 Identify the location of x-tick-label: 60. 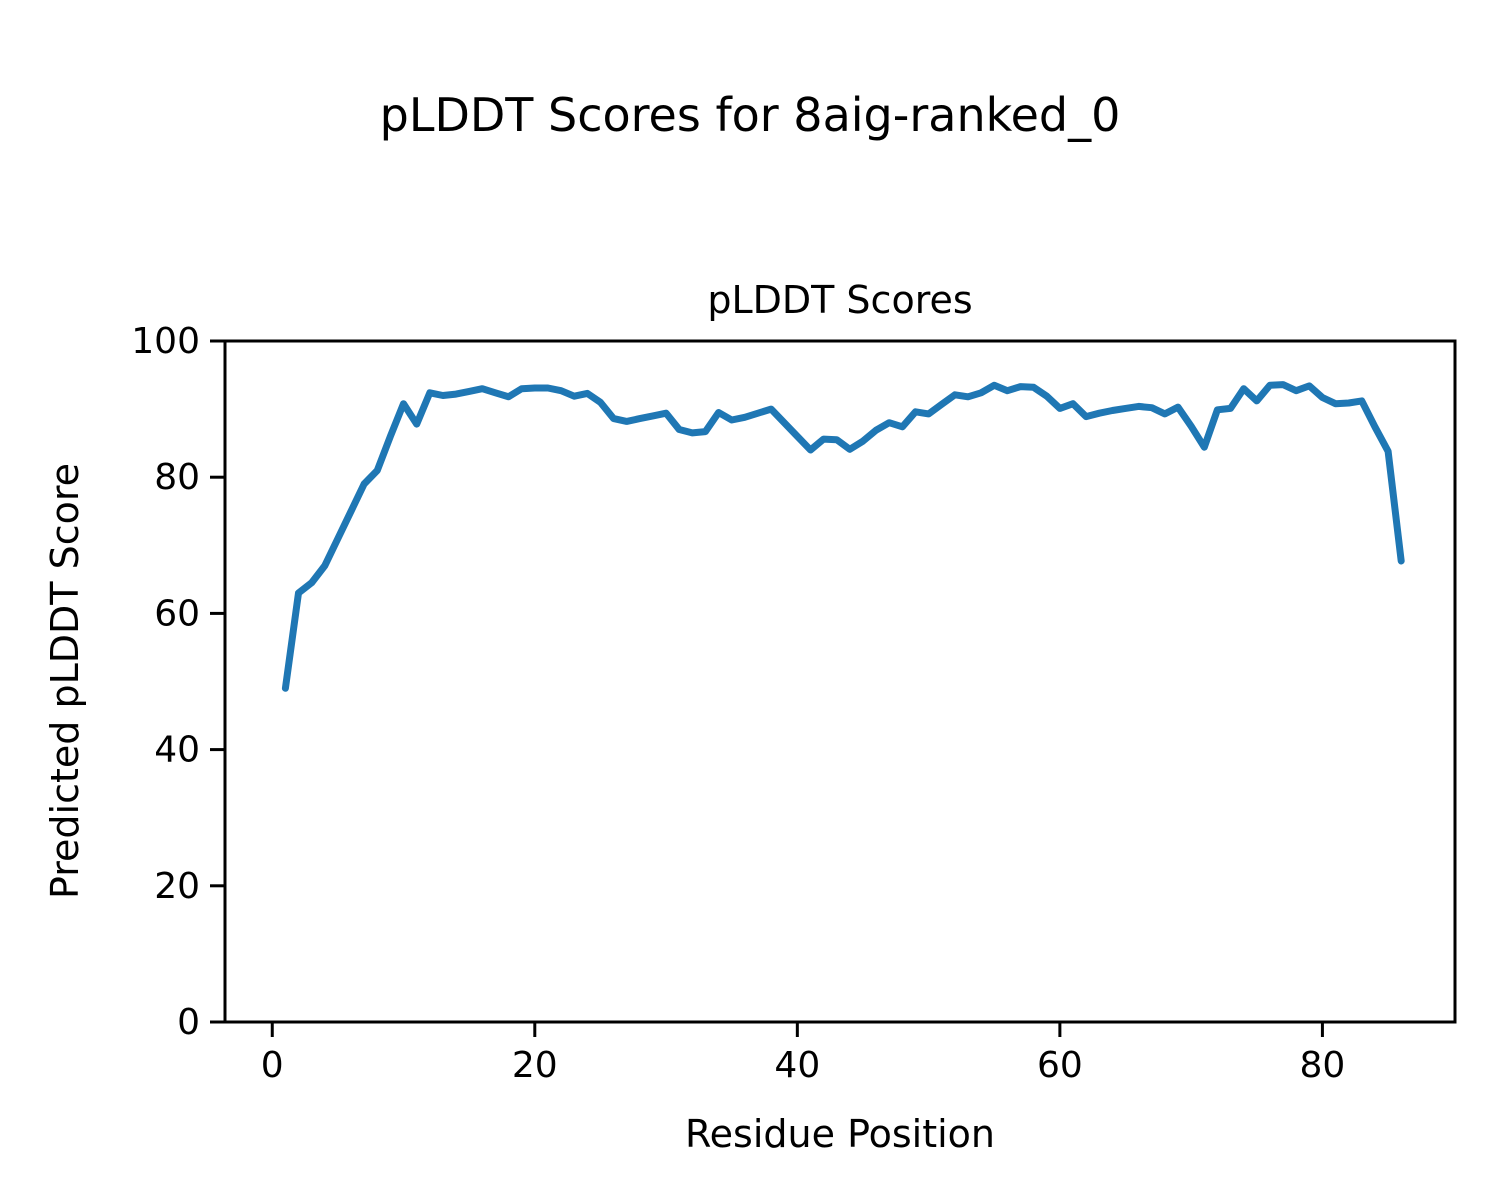
(1060, 1065).